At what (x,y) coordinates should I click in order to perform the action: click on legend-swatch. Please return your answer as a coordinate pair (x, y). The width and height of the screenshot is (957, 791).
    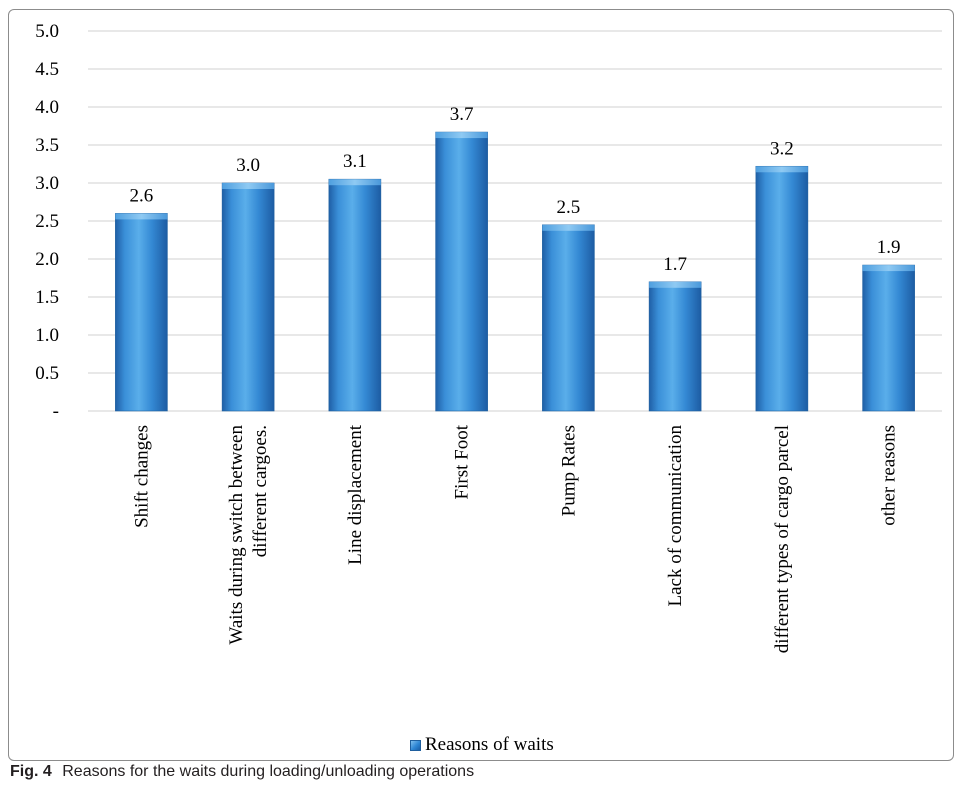
    Looking at the image, I should click on (415, 745).